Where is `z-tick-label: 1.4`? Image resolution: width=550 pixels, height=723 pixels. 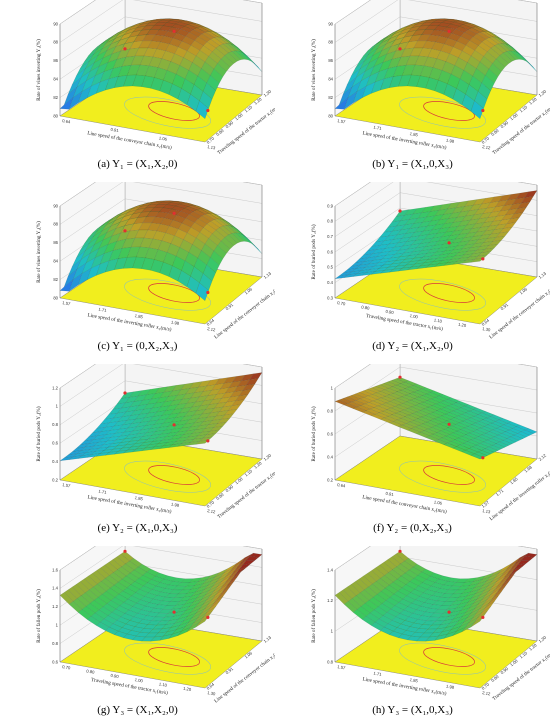 z-tick-label: 1.4 is located at coordinates (330, 569).